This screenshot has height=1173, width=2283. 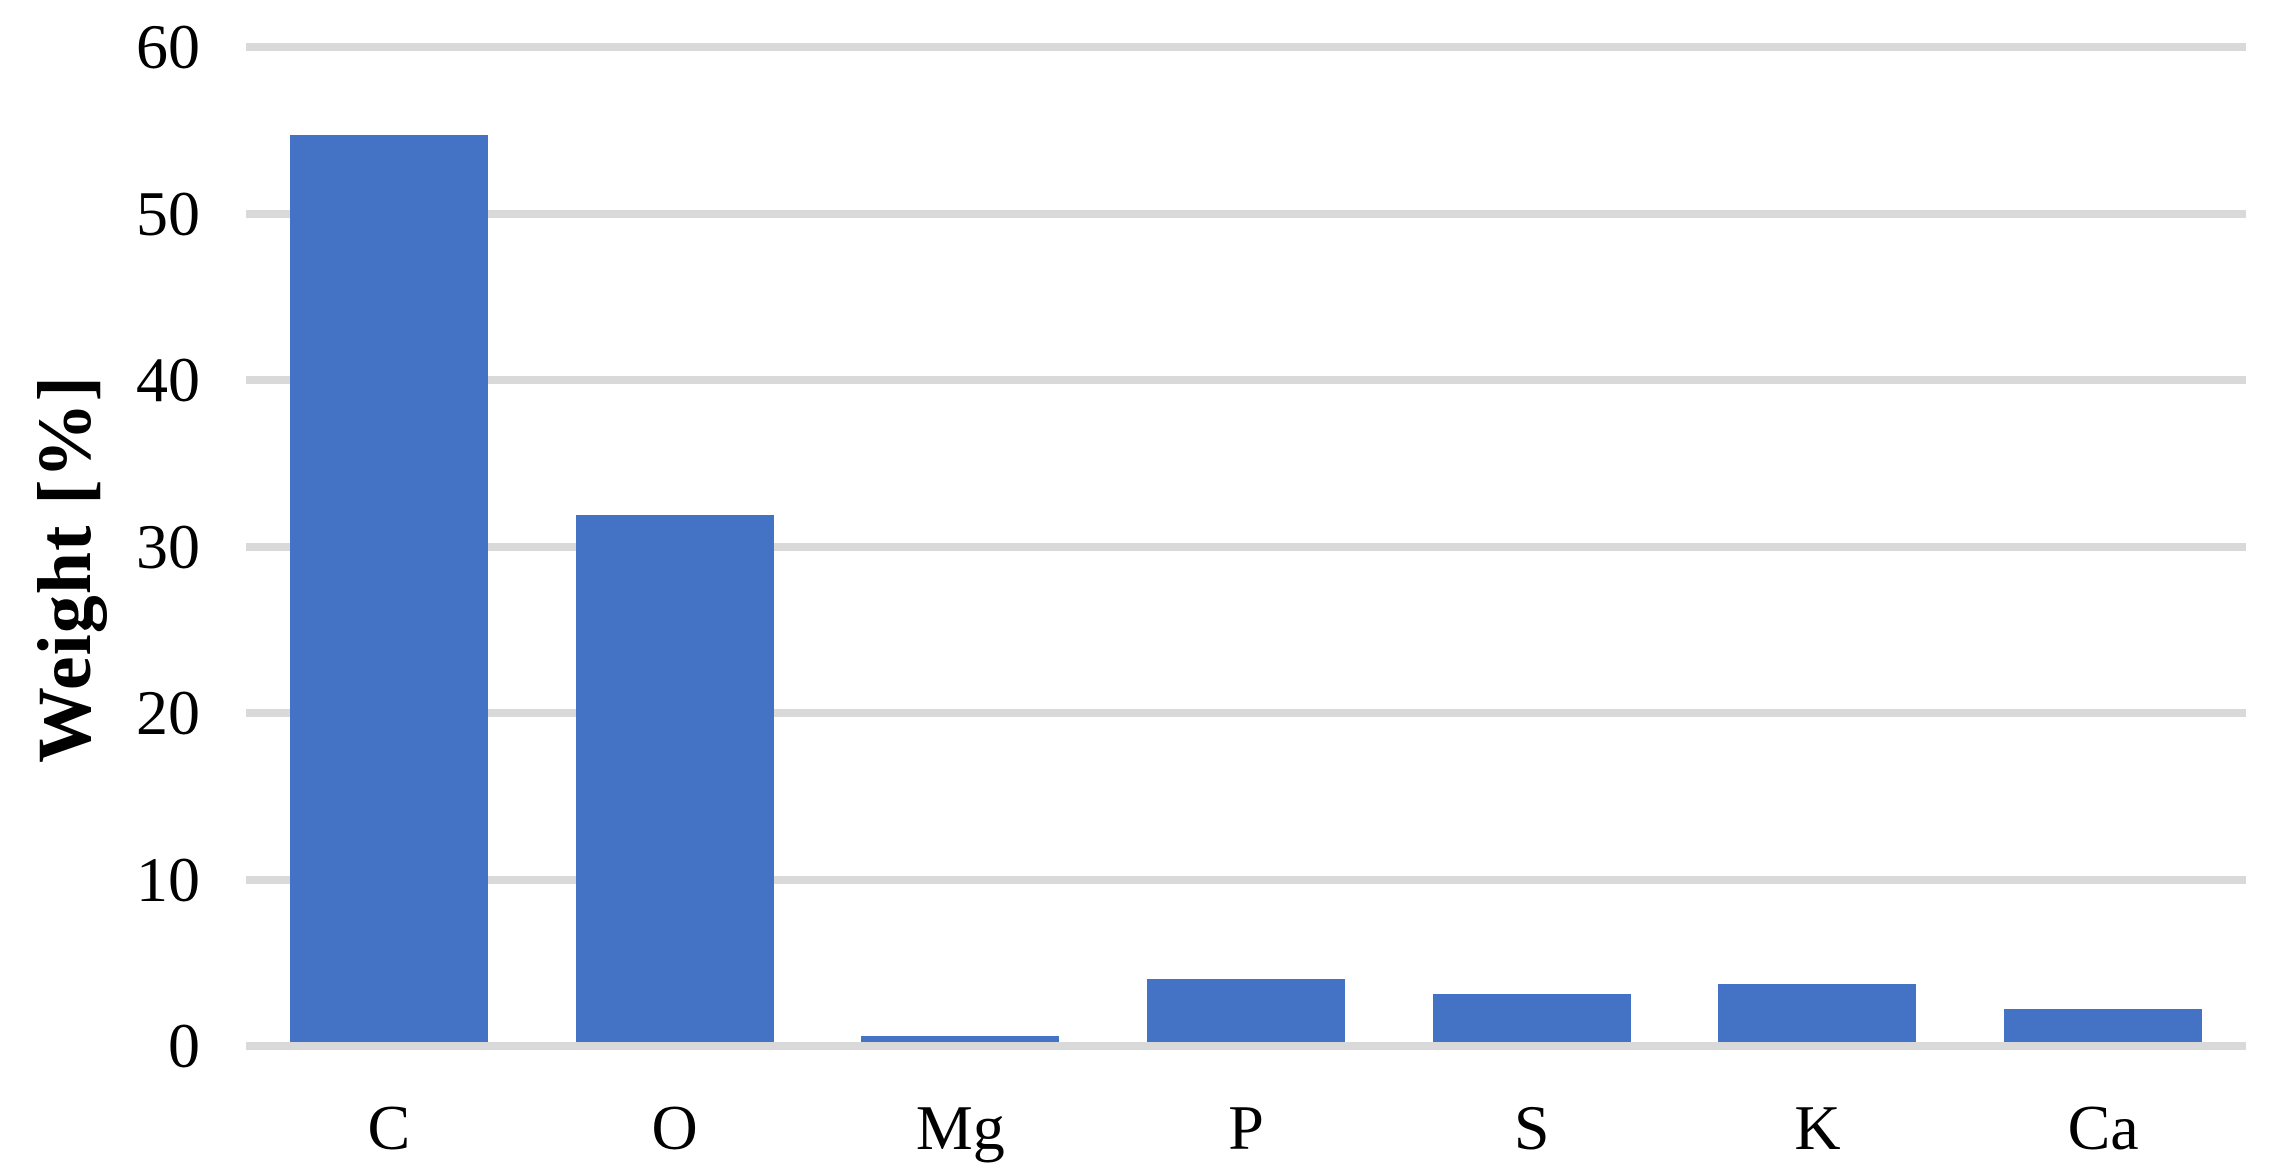 I want to click on x-category-label-Mg: Mg, so click(x=960, y=1127).